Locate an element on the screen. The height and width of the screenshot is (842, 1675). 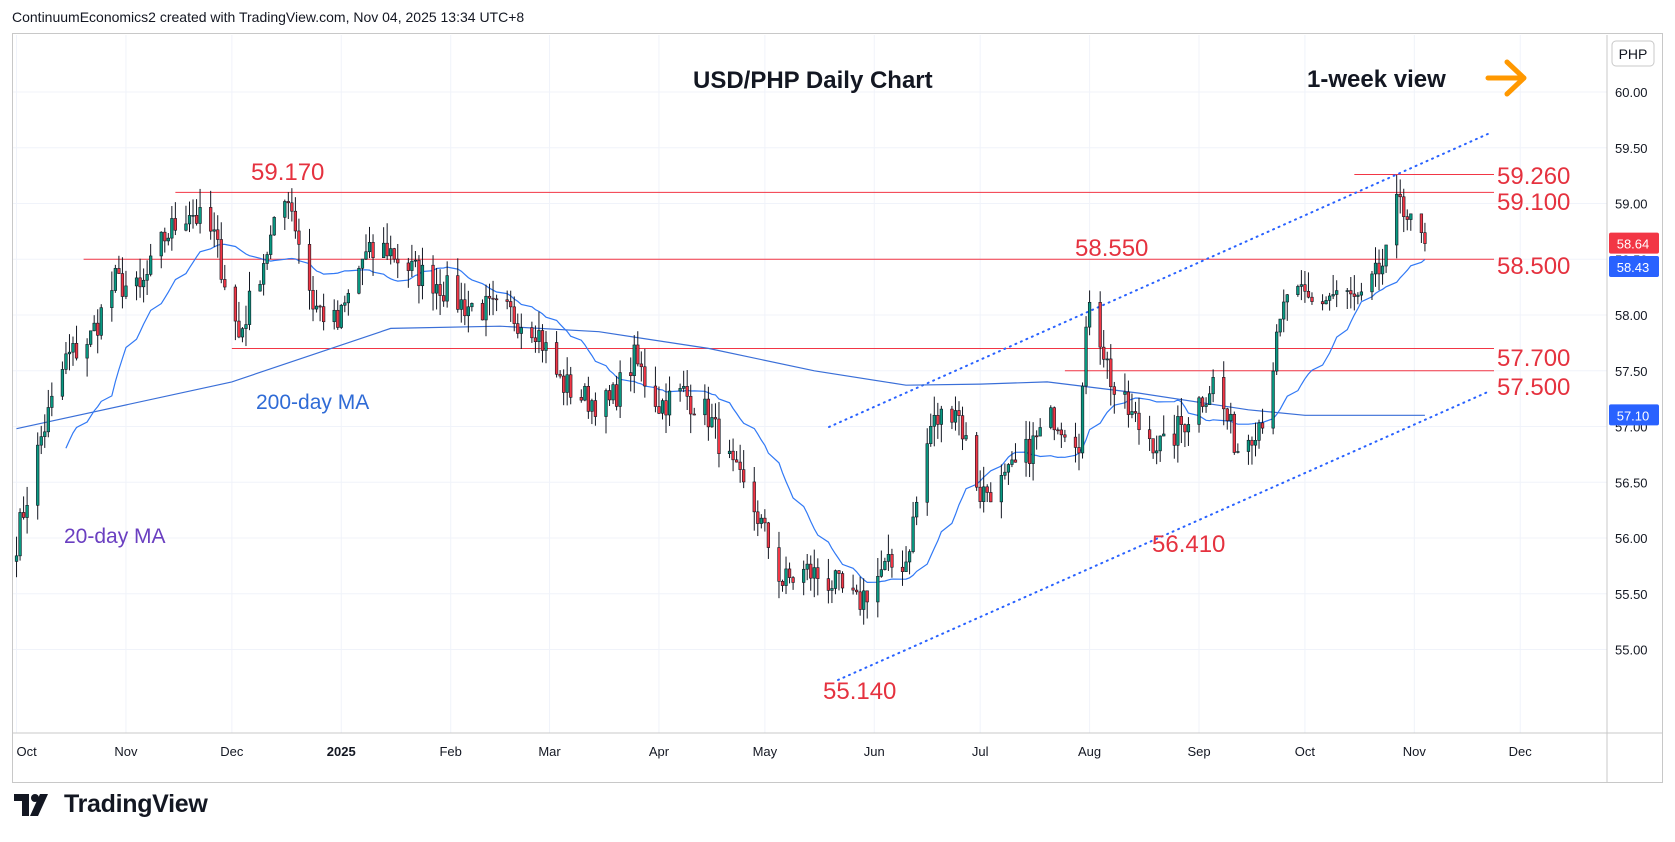
time-tick-label: Nov is located at coordinates (1415, 751).